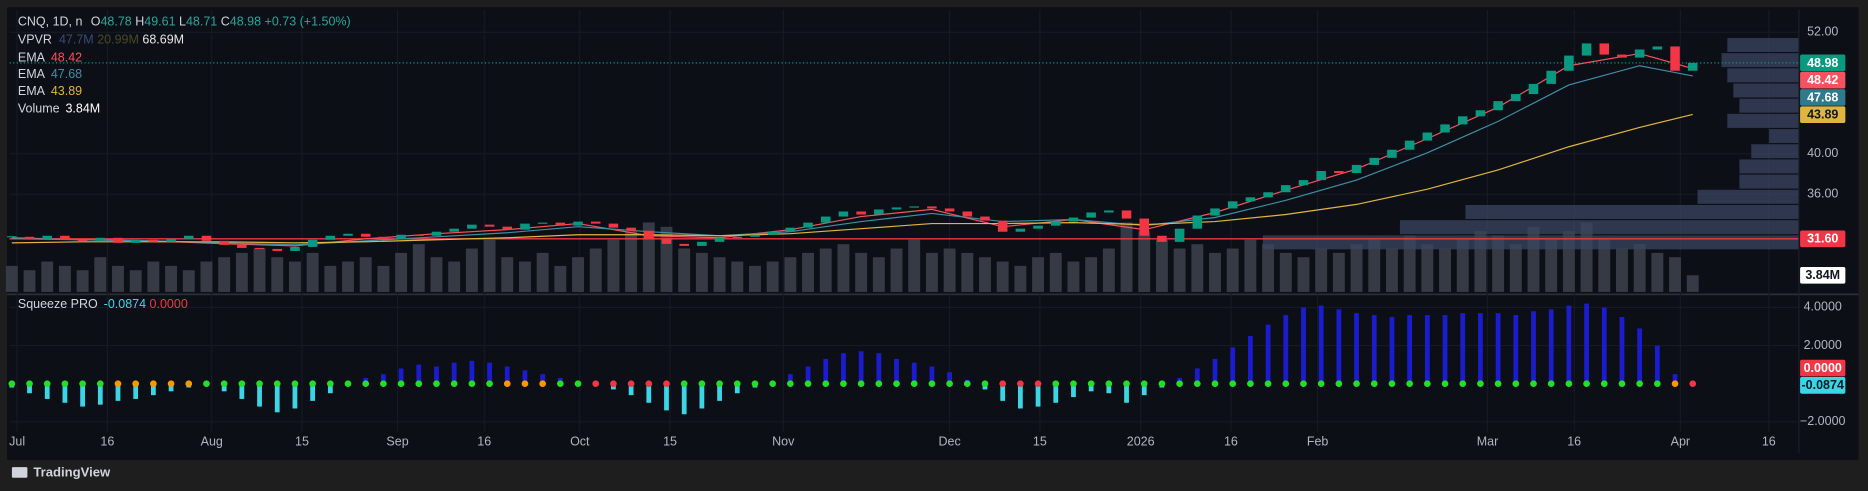 The image size is (1868, 491). Describe the element at coordinates (1822, 194) in the screenshot. I see `y-tick-label: 36.00` at that location.